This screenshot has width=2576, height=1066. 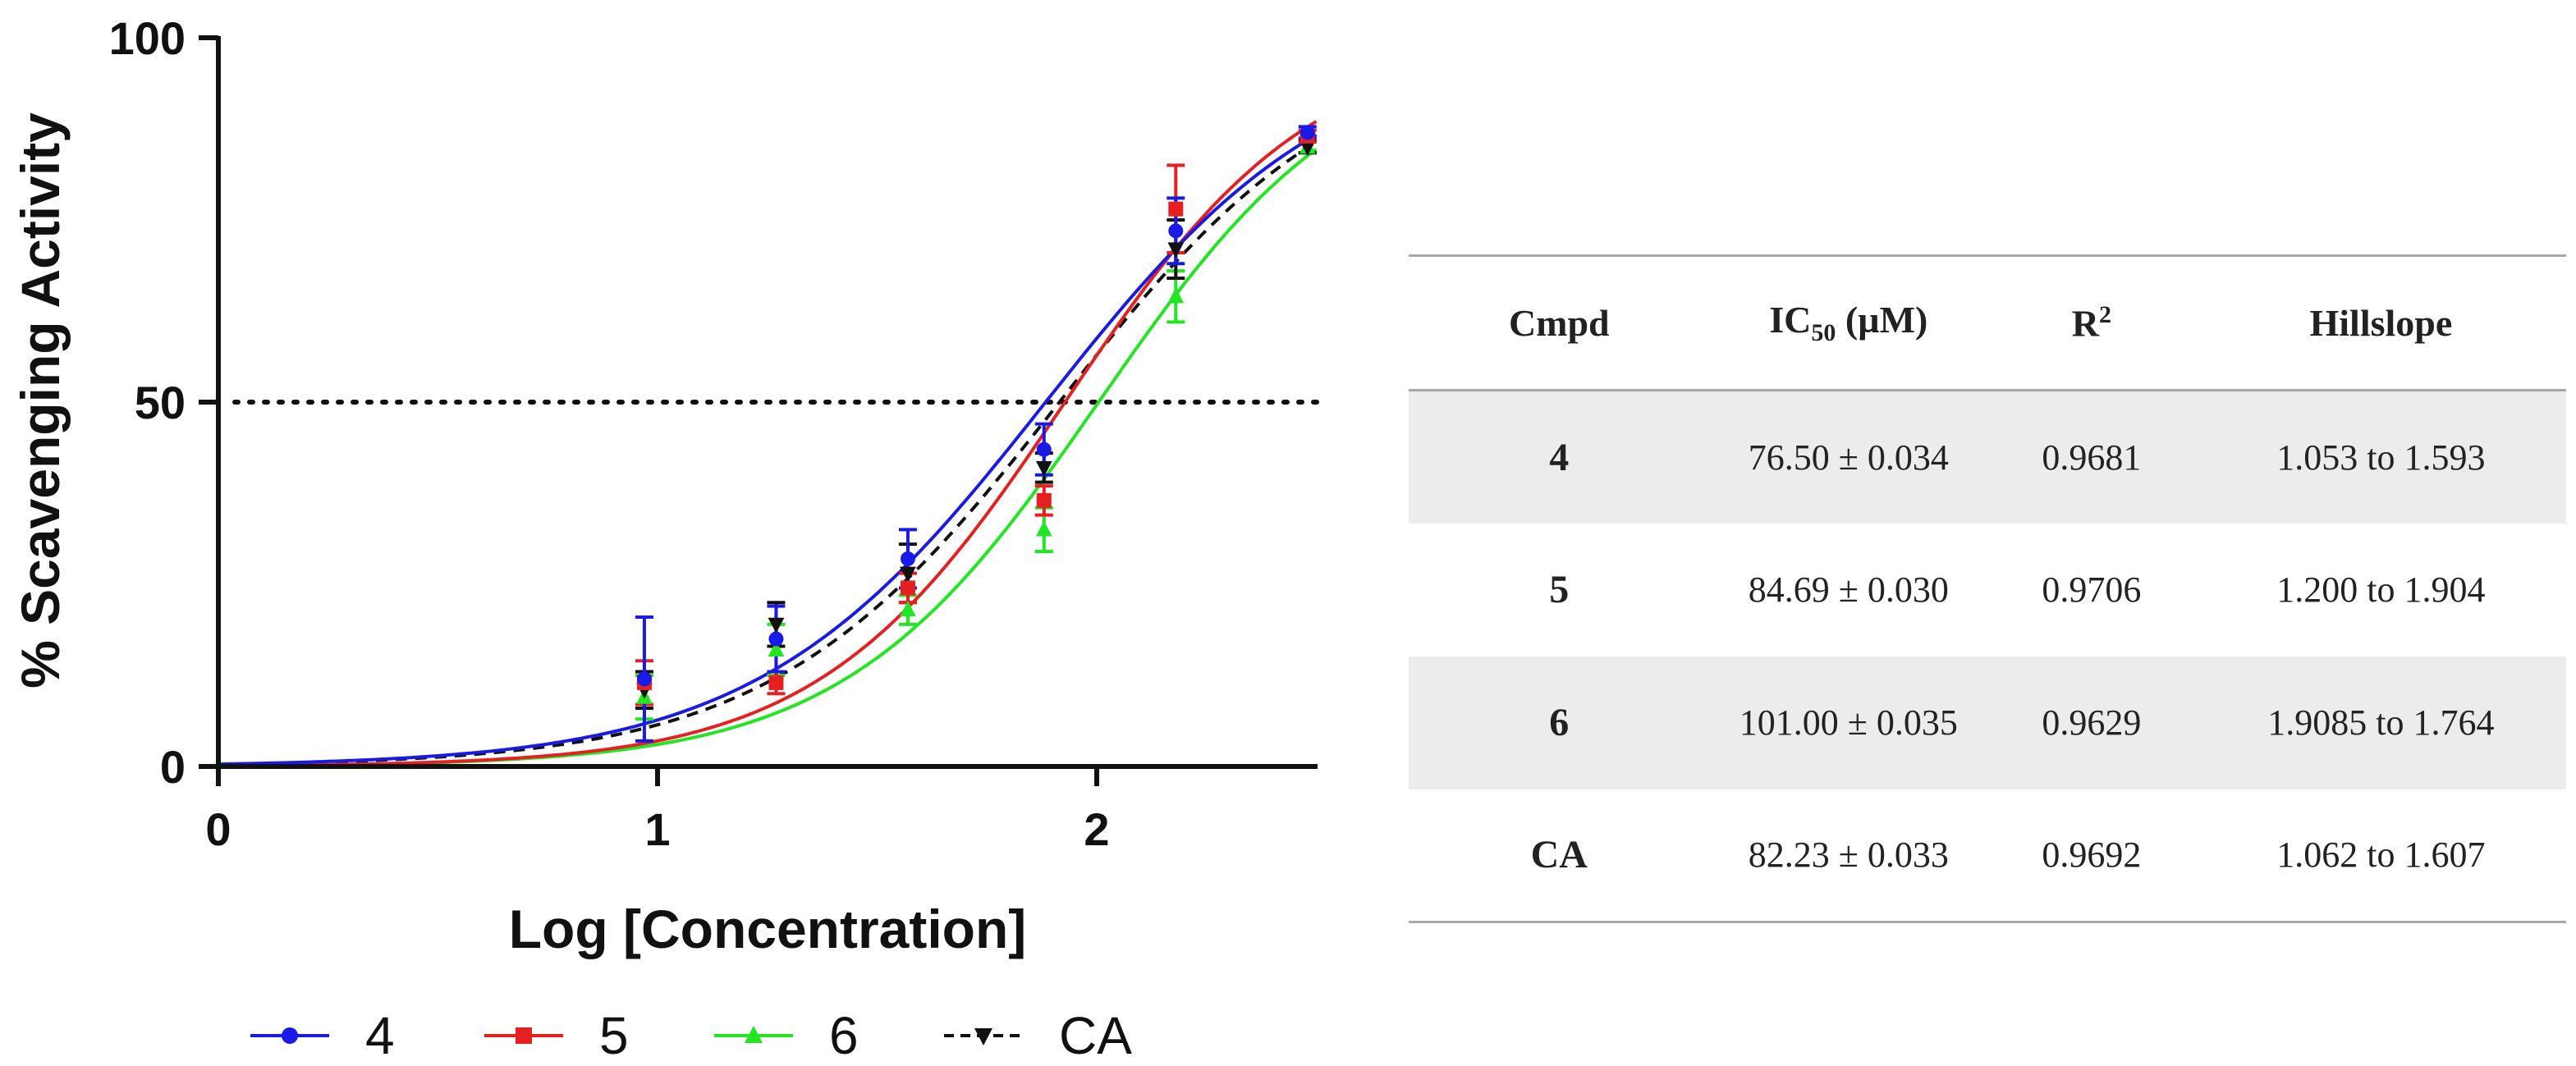 What do you see at coordinates (1849, 856) in the screenshot?
I see `cell-ic50: 82.23 ± 0.033` at bounding box center [1849, 856].